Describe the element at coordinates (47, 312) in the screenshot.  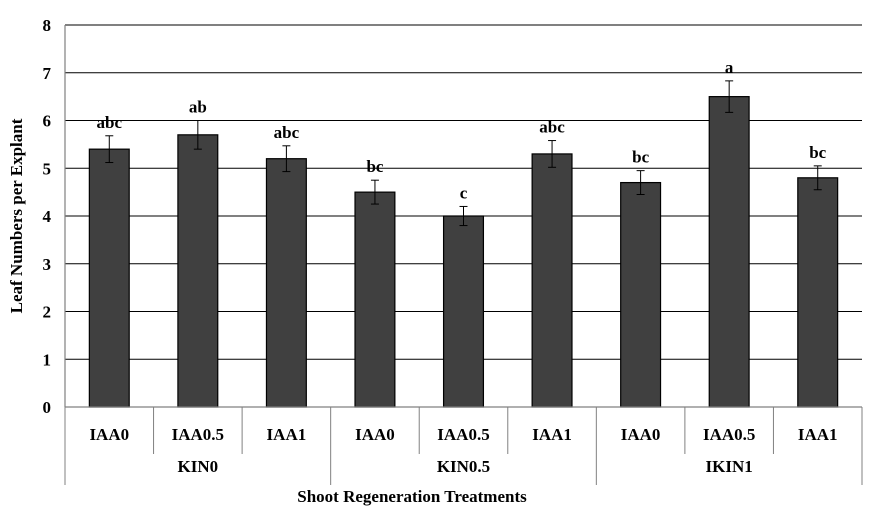
I see `y-tick-label: 2` at that location.